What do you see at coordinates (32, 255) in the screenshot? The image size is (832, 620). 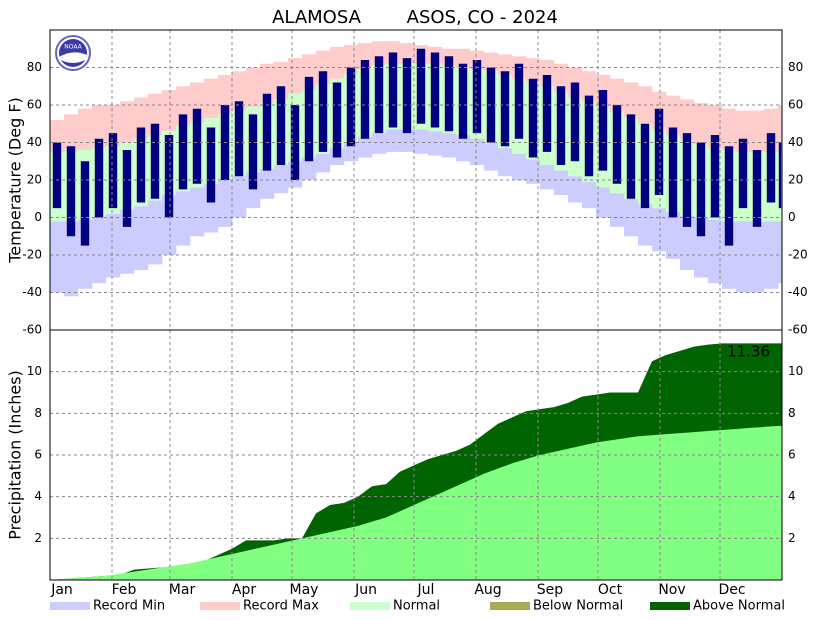 I see `y-tick-label: -20` at bounding box center [32, 255].